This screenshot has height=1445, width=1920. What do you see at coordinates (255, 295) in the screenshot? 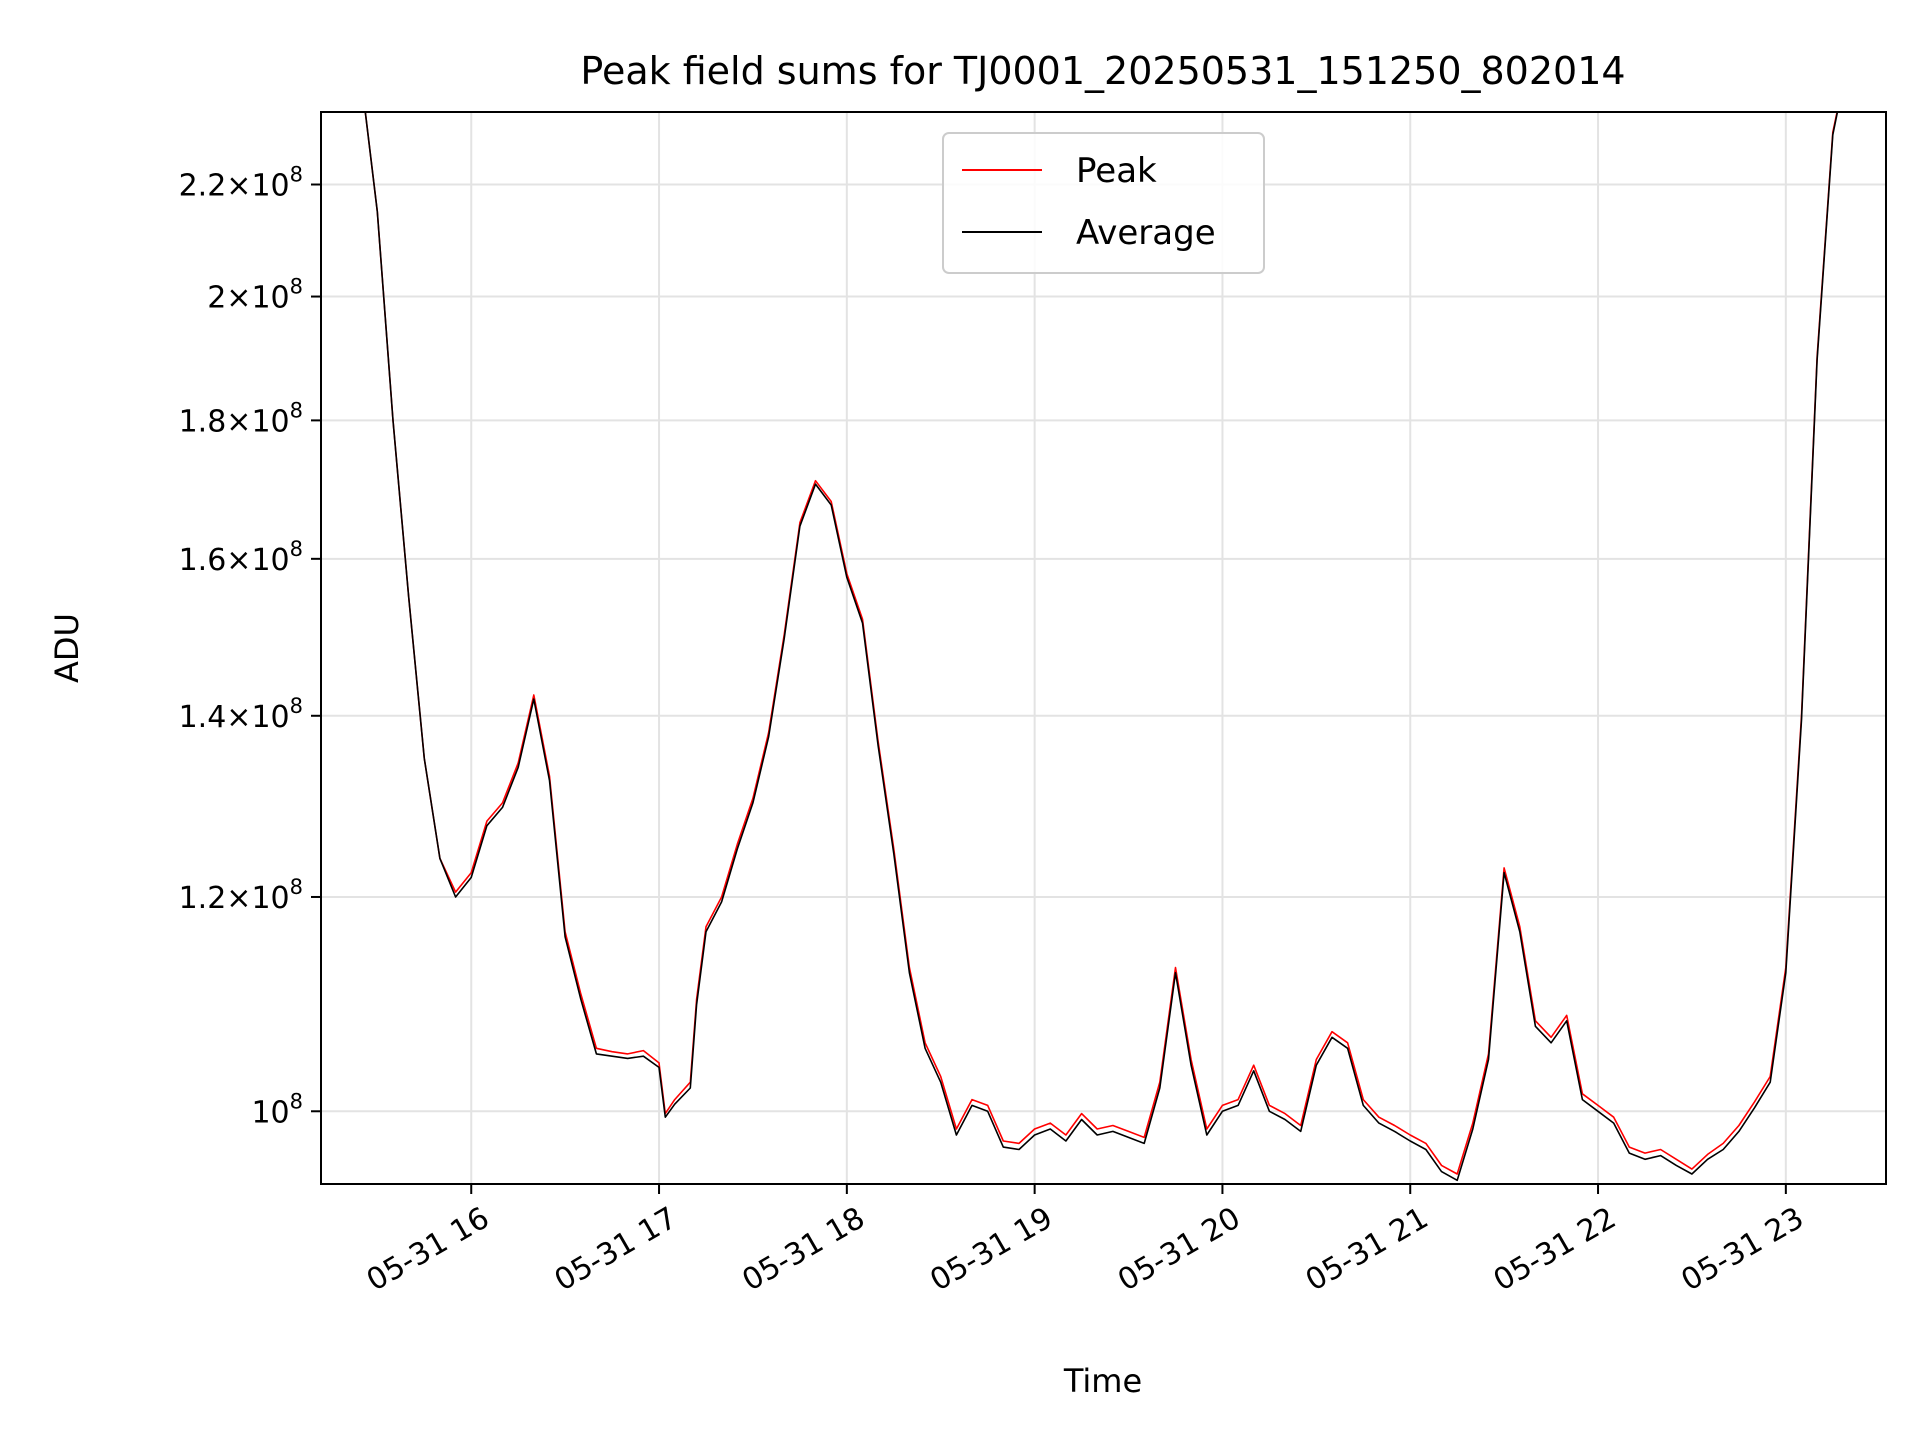
I see `y-tick-label: 2×108` at bounding box center [255, 295].